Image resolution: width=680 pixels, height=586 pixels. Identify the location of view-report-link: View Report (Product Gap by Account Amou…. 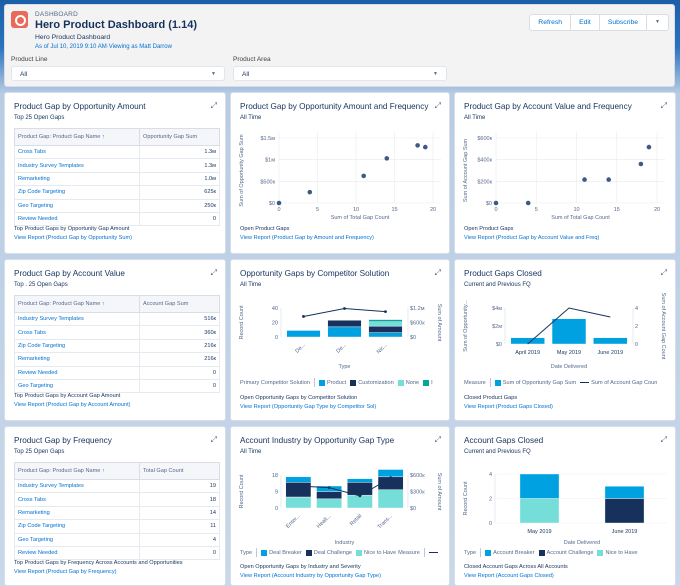
(72, 405).